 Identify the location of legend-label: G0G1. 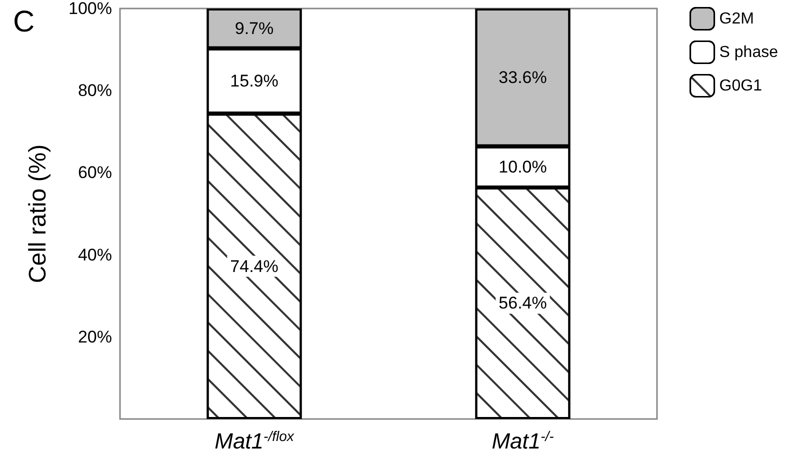
(740, 85).